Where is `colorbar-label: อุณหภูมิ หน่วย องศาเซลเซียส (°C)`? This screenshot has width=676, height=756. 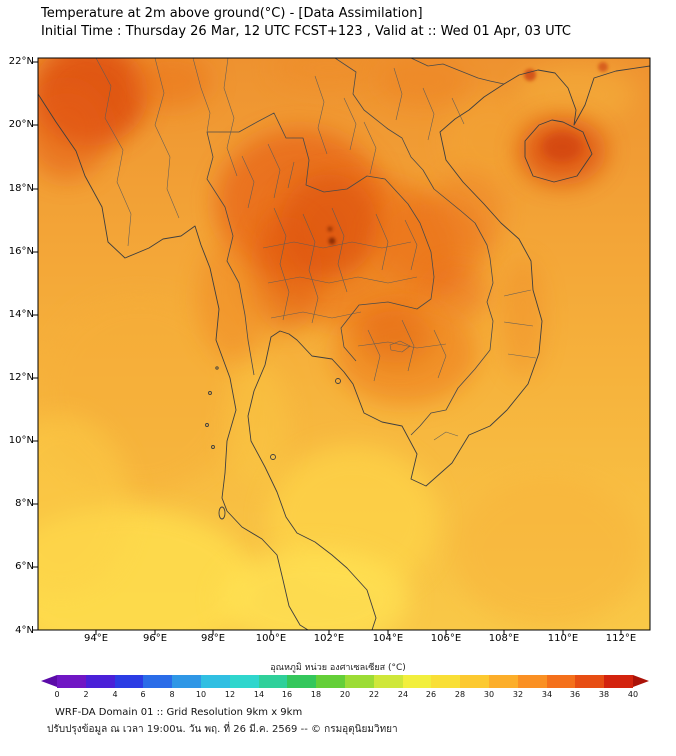
colorbar-label: อุณหภูมิ หน่วย องศาเซลเซียส (°C) is located at coordinates (338, 668).